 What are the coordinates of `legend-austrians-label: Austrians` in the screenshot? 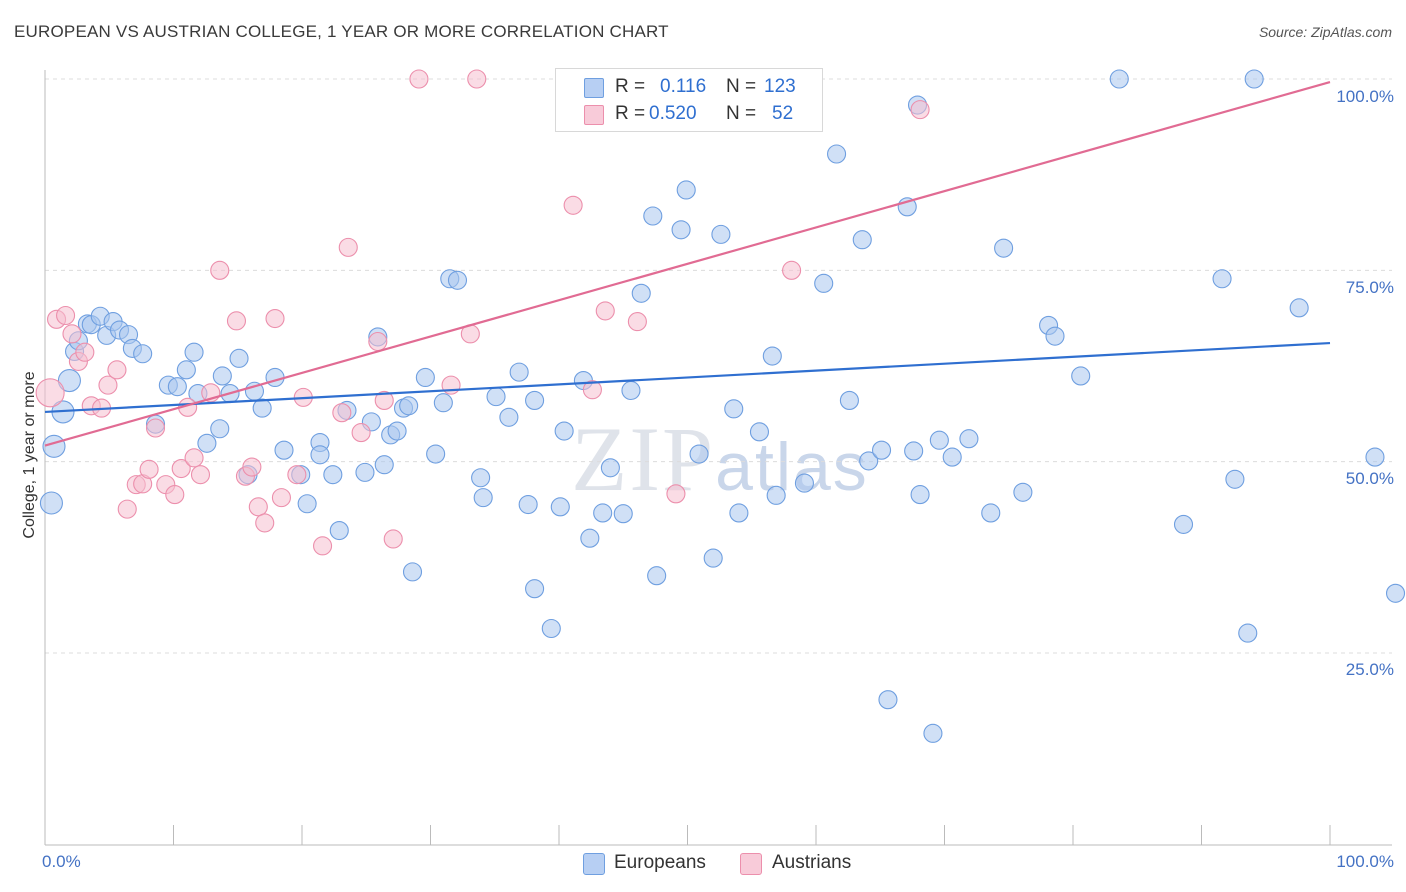 It's located at (812, 862).